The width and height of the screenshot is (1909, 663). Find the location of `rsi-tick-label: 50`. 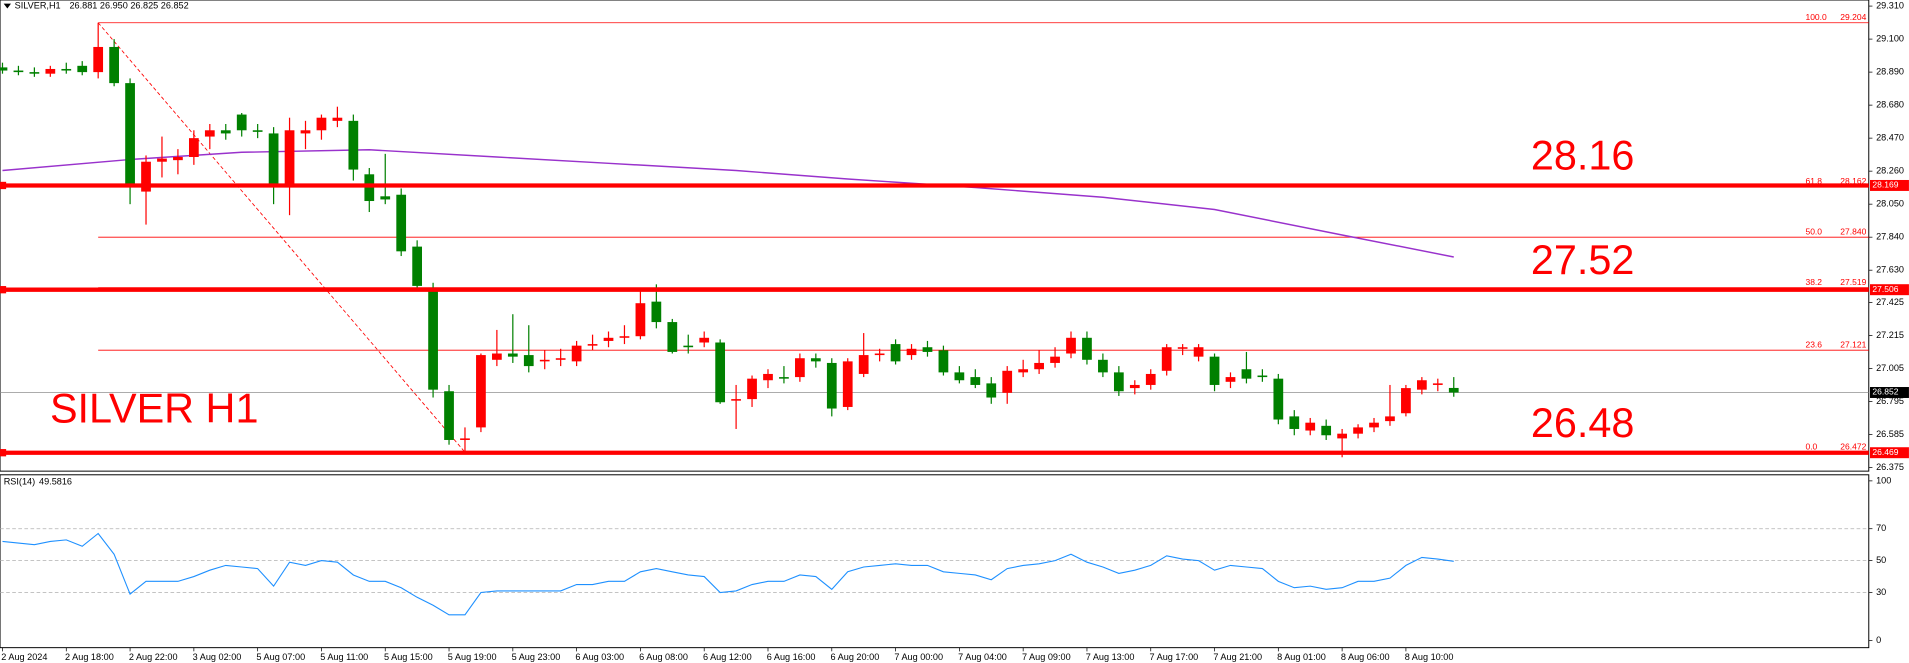

rsi-tick-label: 50 is located at coordinates (1881, 560).